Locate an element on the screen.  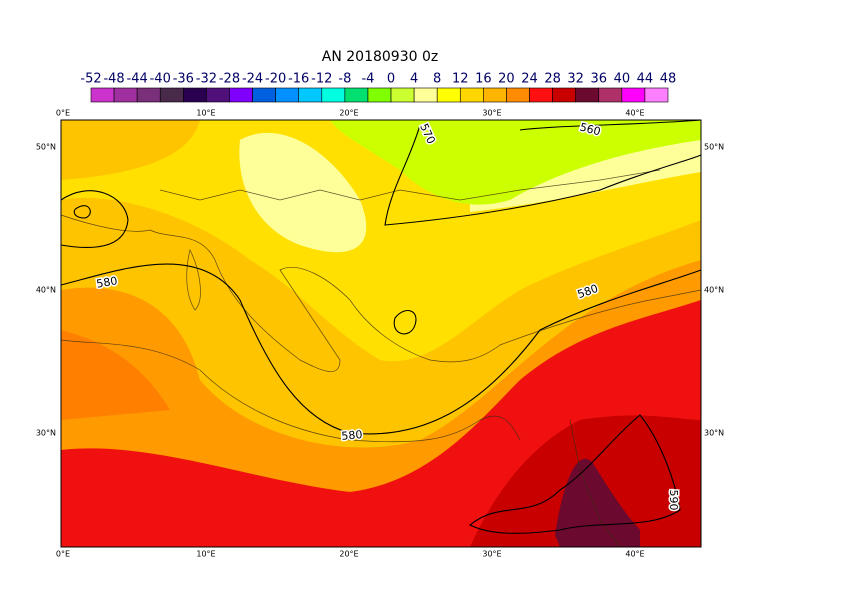
colorbar-label: -24 is located at coordinates (252, 79).